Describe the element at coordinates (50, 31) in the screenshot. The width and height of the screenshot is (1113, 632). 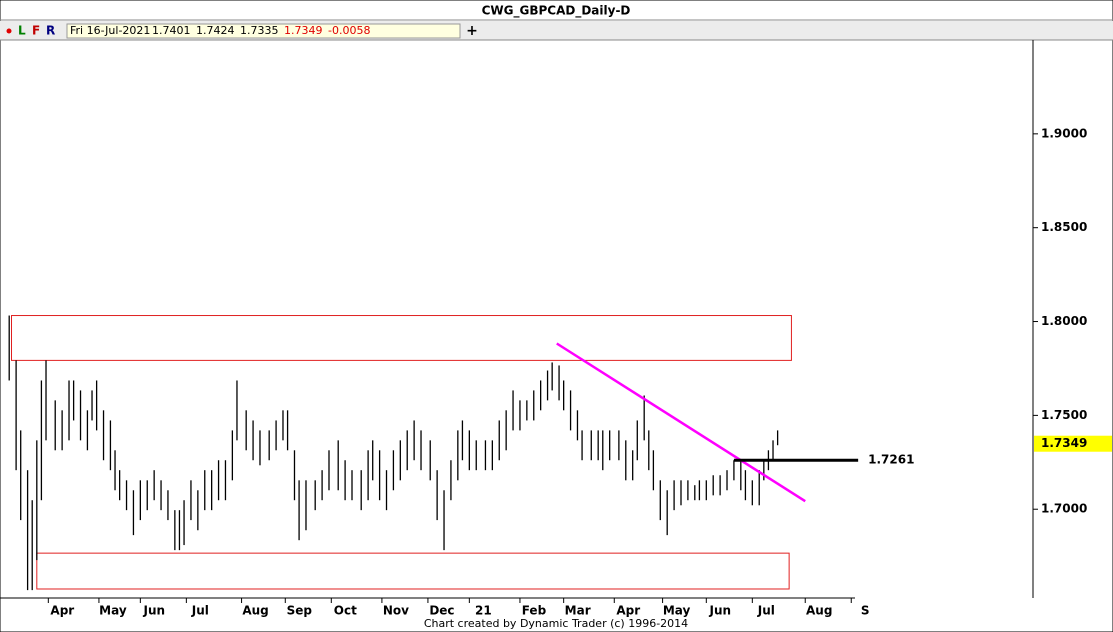
I see `indicator: R` at that location.